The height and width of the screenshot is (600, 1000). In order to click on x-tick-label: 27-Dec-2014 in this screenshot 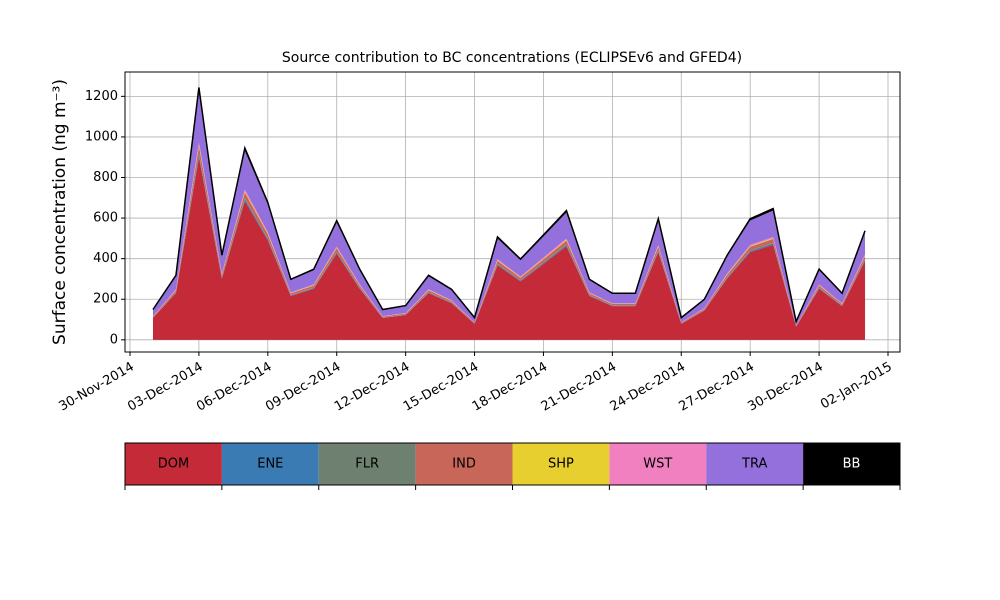, I will do `click(717, 387)`.